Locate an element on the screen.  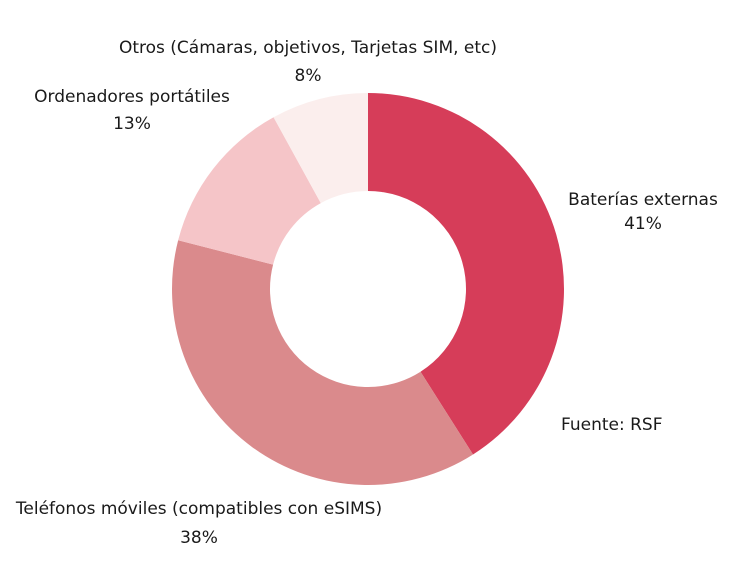
source-note: Fuente: RSF is located at coordinates (612, 425).